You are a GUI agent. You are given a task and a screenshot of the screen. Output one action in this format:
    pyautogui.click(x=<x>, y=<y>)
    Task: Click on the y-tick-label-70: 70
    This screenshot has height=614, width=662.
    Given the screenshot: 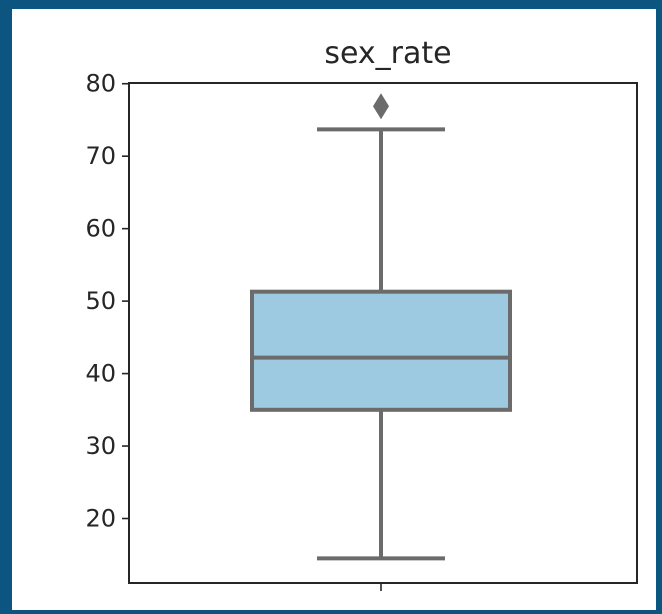 What is the action you would take?
    pyautogui.click(x=100, y=156)
    